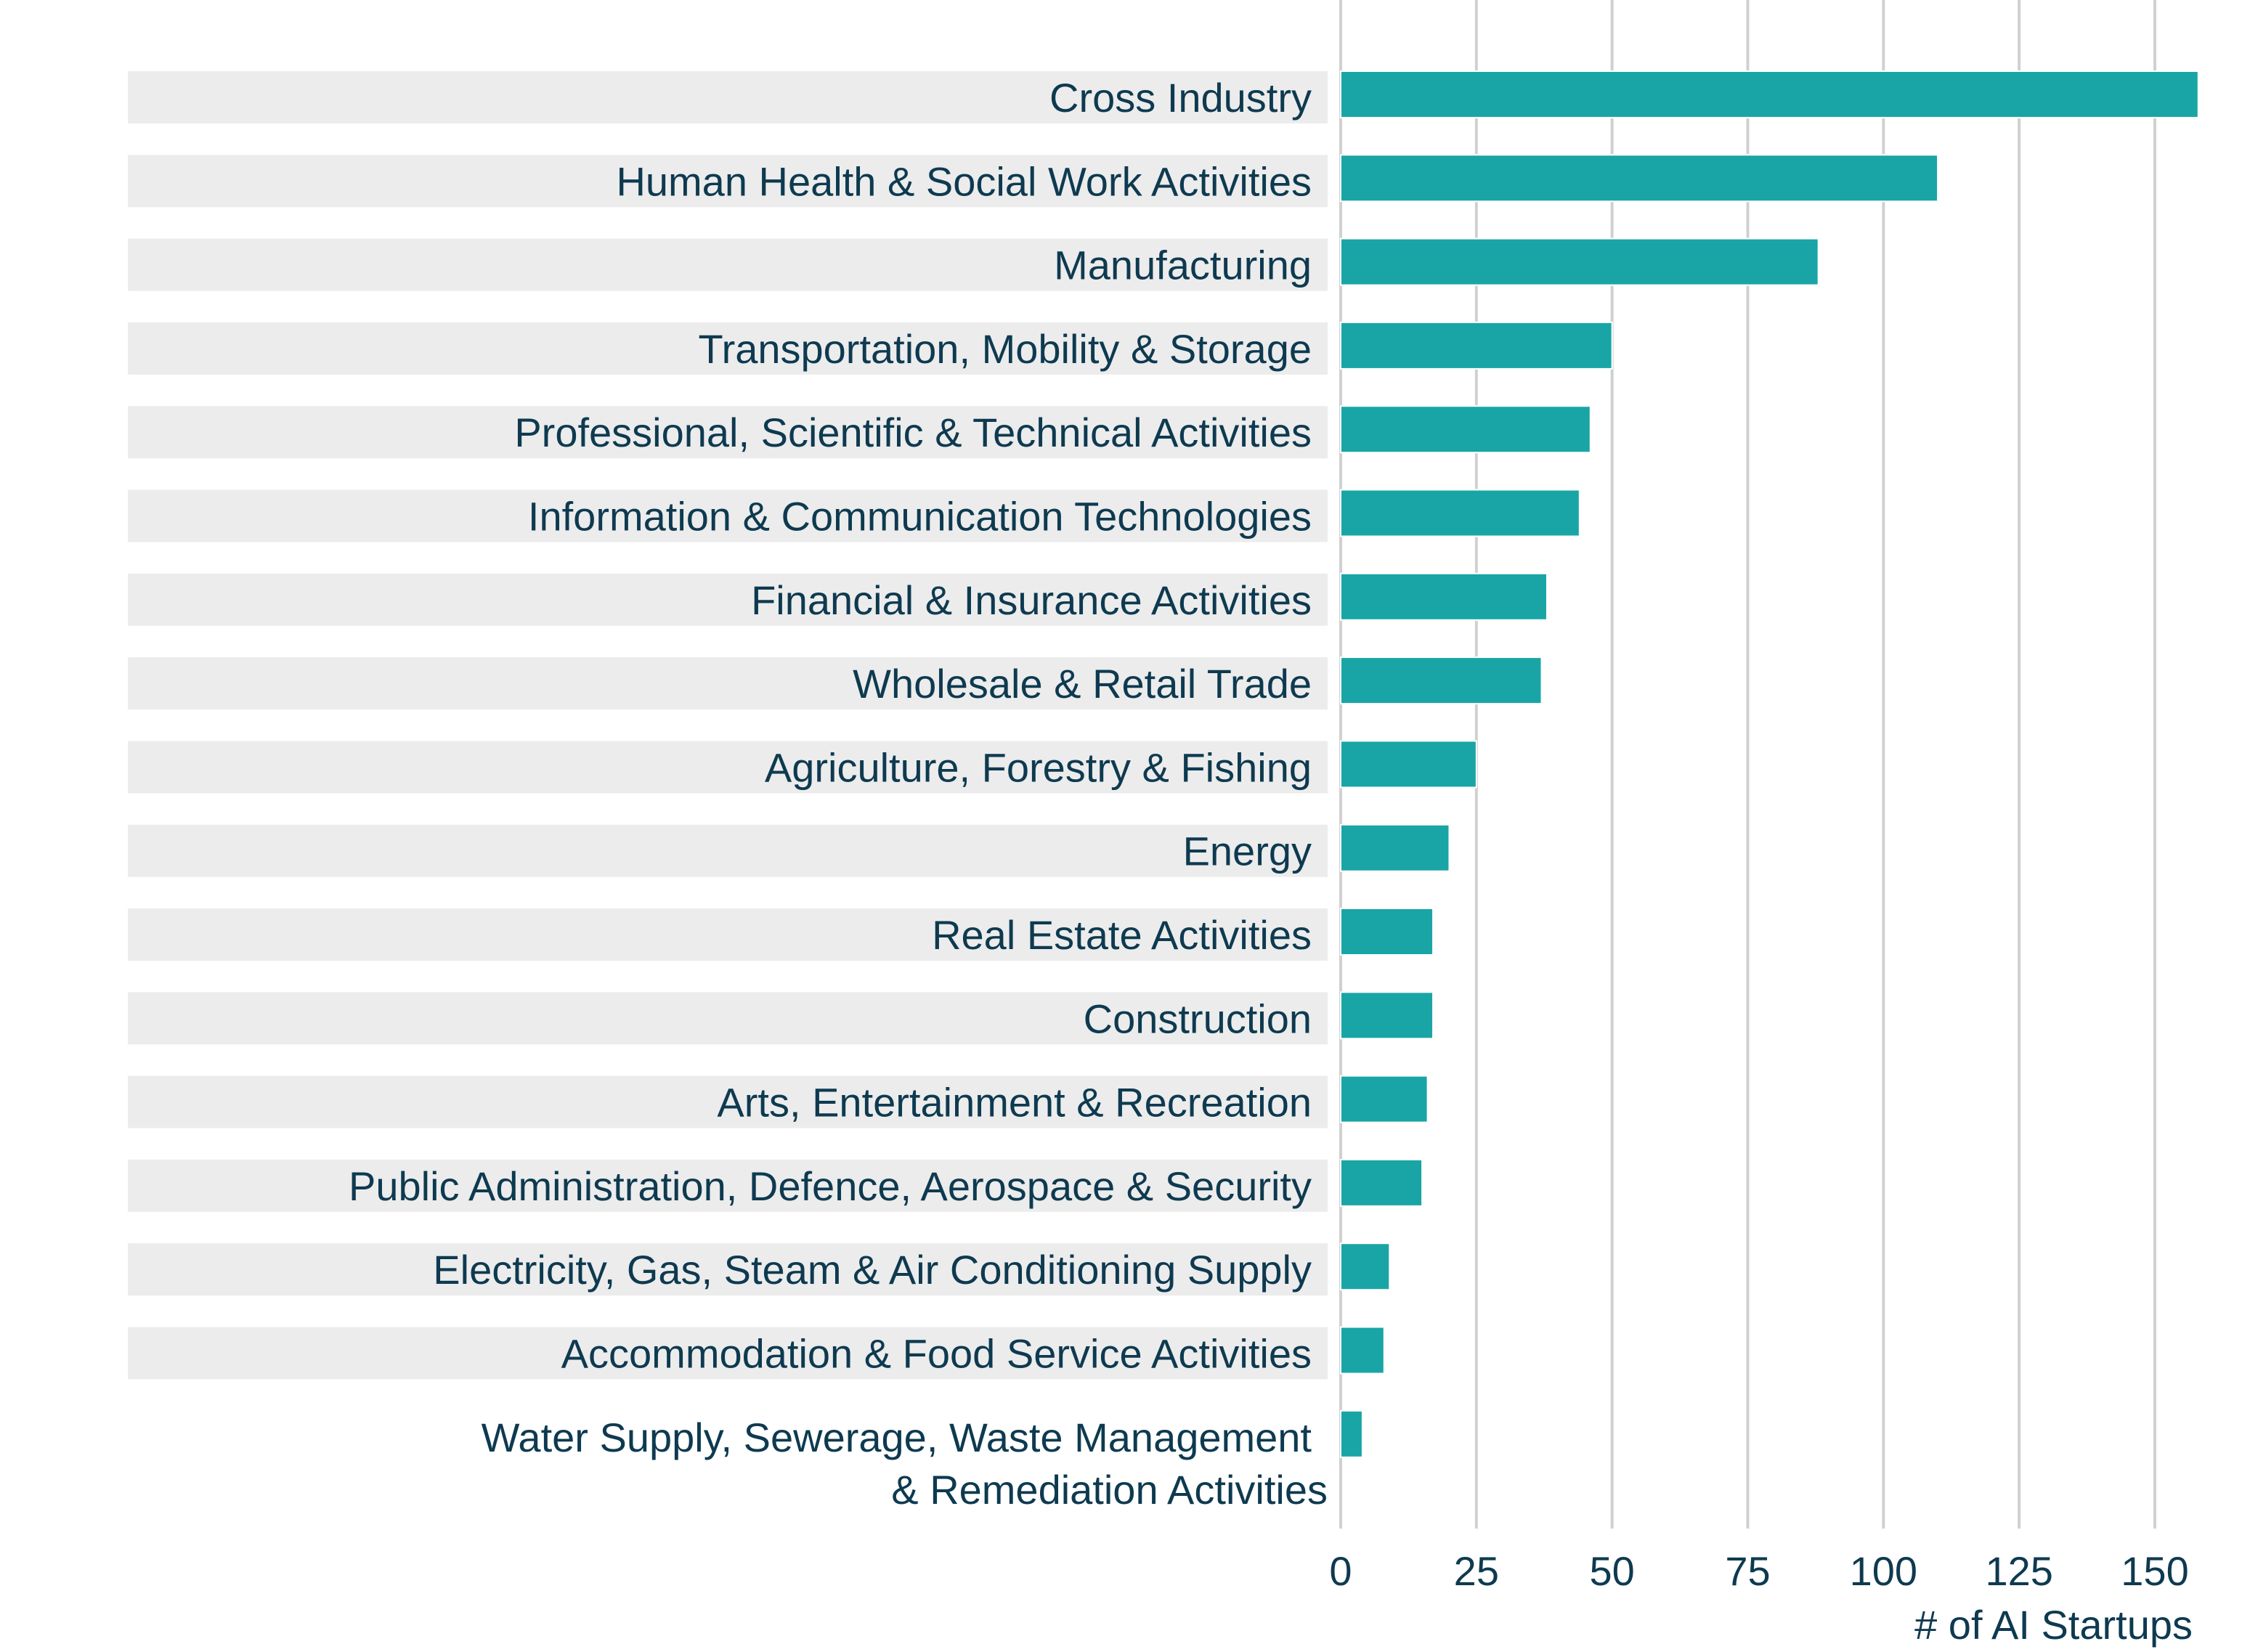 Image resolution: width=2242 pixels, height=1652 pixels. I want to click on x-tick-label: 75, so click(1747, 1571).